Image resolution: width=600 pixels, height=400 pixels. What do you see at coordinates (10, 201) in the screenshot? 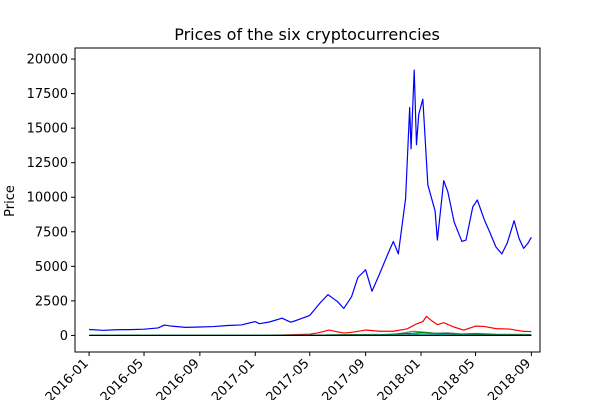
I see `y-axis-label: Price` at bounding box center [10, 201].